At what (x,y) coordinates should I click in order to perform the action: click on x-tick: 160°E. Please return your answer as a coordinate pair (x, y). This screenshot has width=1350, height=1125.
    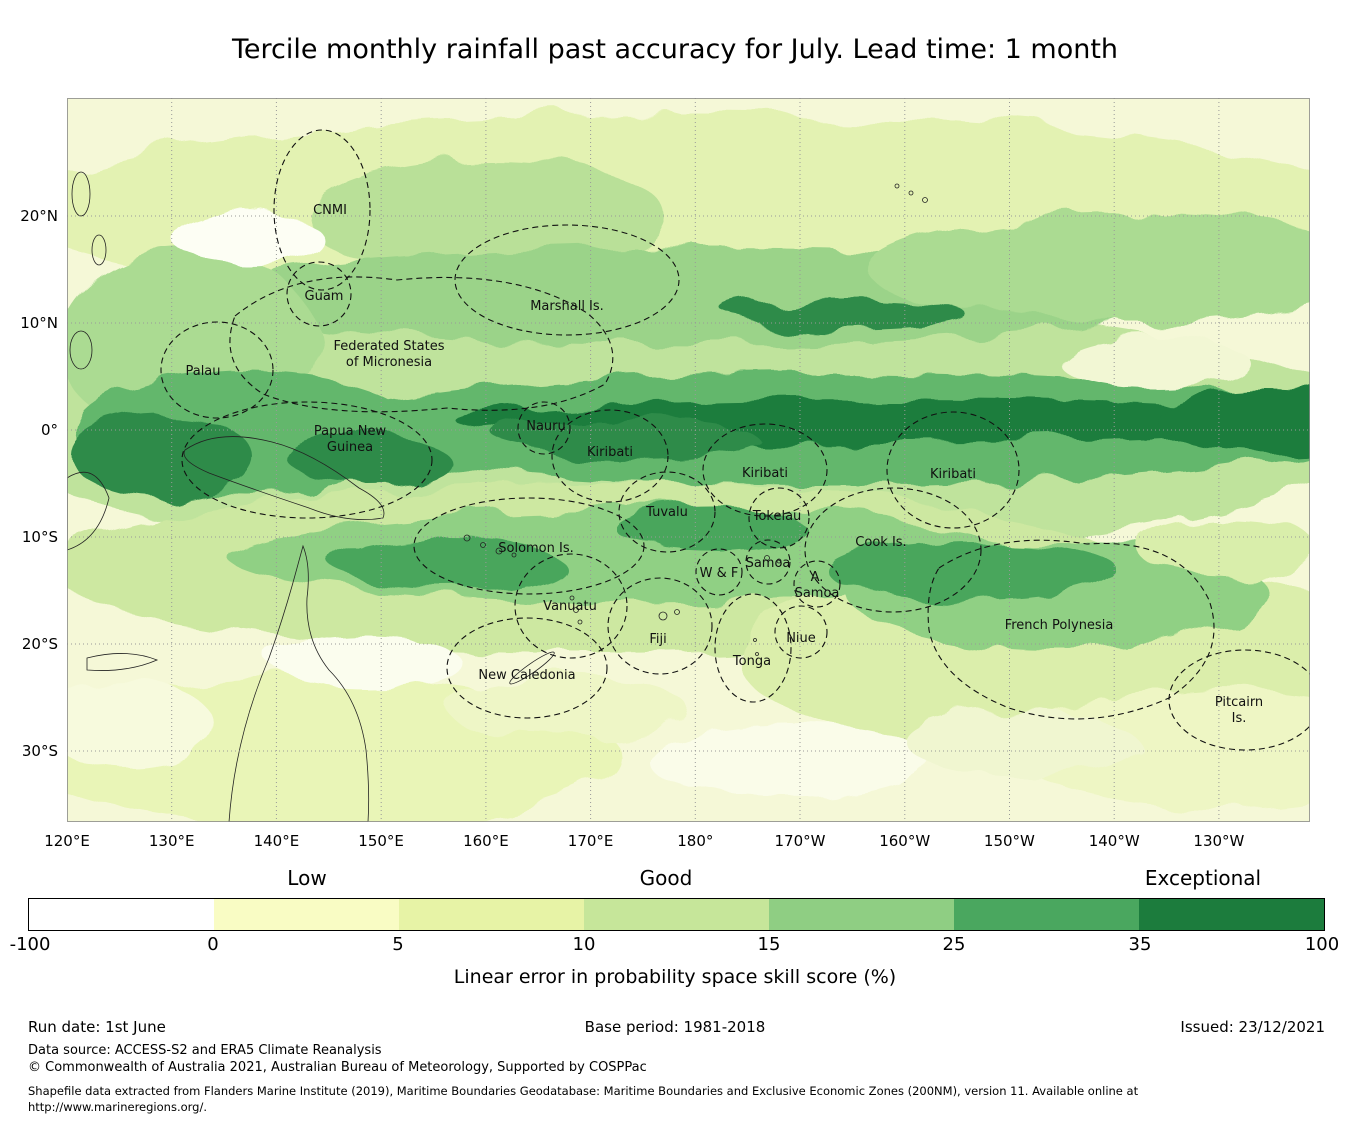
    Looking at the image, I should click on (486, 841).